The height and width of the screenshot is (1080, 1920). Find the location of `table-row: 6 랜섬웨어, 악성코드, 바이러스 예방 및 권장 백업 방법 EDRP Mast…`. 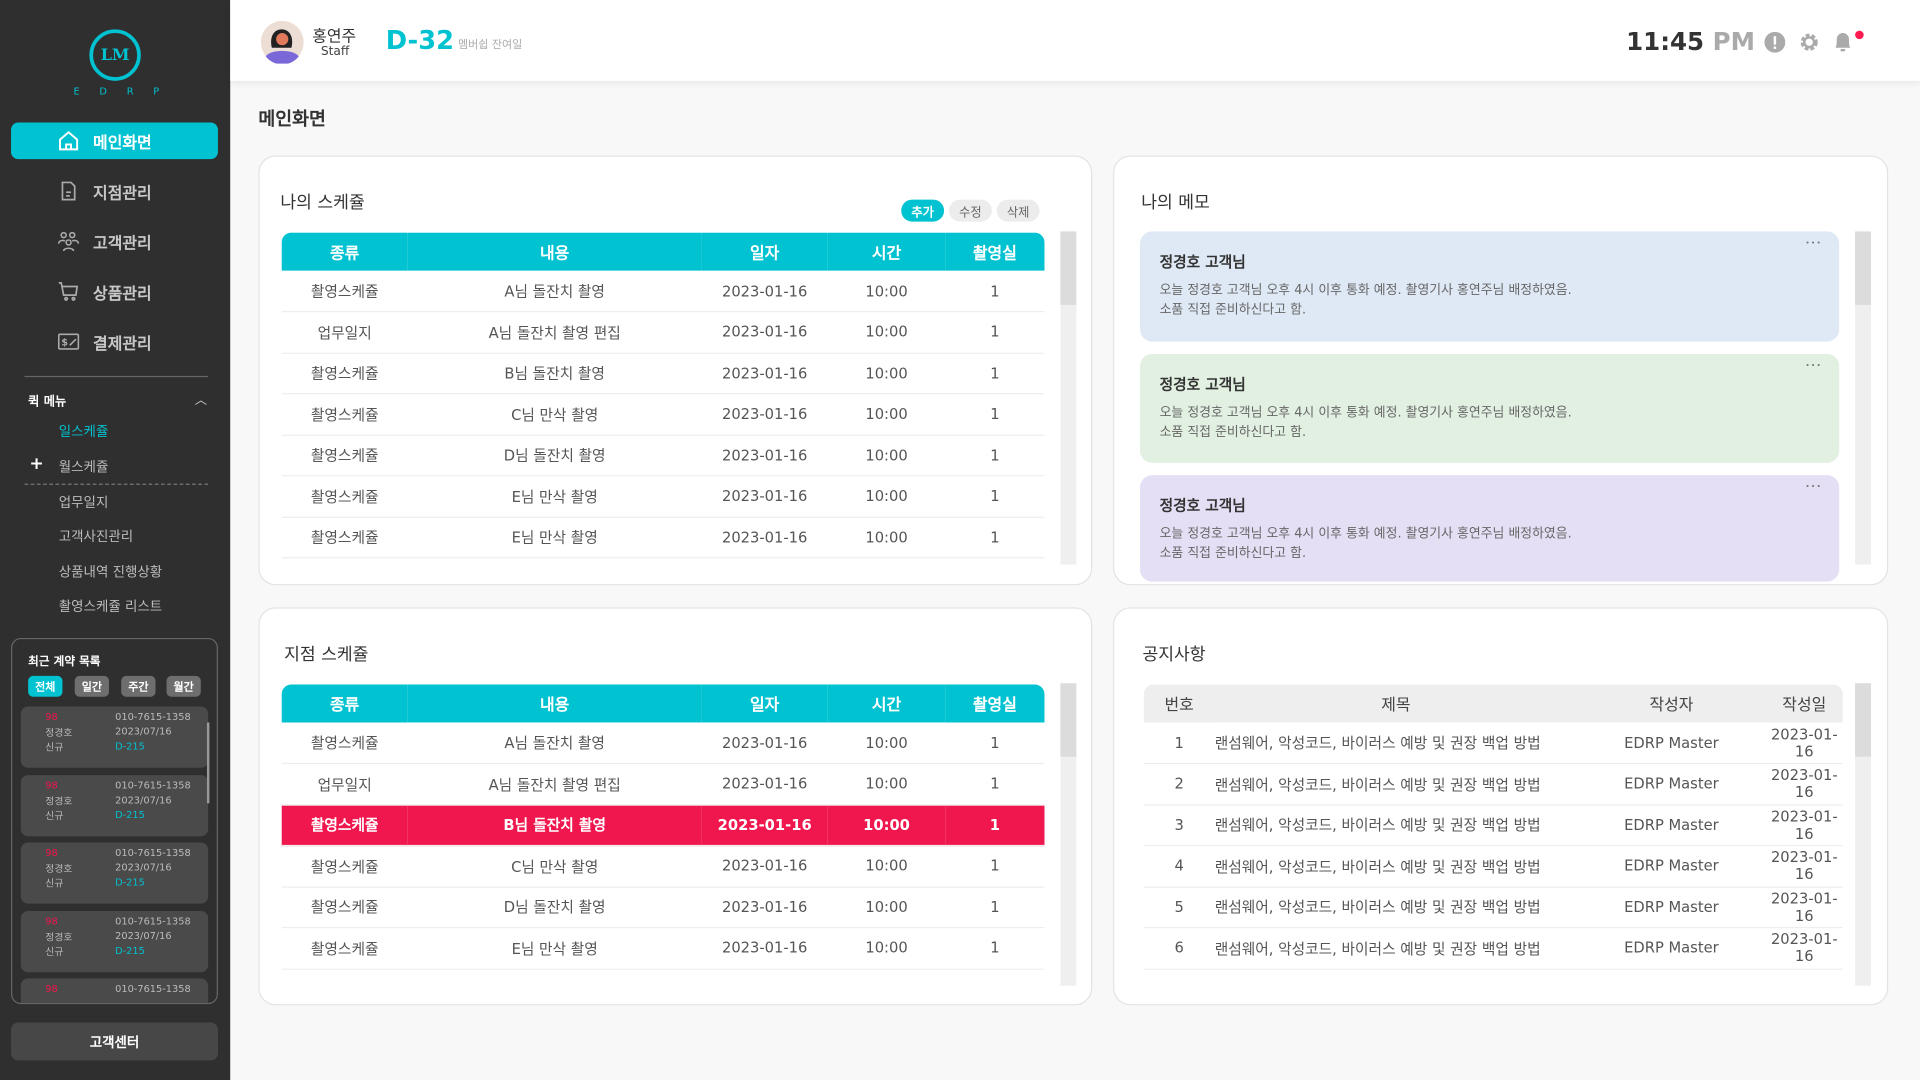

table-row: 6 랜섬웨어, 악성코드, 바이러스 예방 및 권장 백업 방법 EDRP Mast… is located at coordinates (1493, 948).